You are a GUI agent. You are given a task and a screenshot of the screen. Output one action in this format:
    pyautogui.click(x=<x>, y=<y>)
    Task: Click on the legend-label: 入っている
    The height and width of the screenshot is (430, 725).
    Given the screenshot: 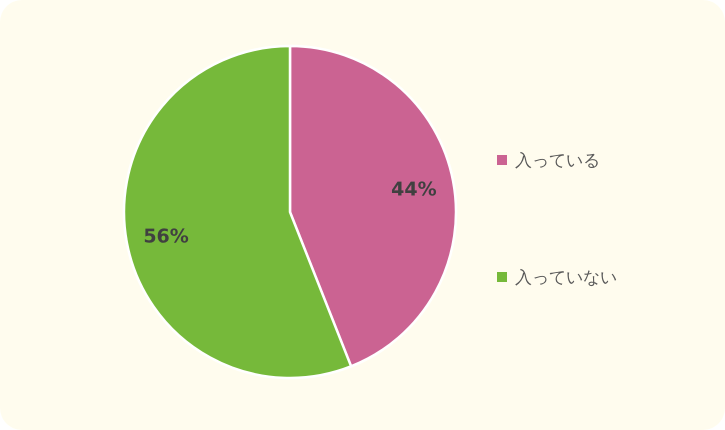 What is the action you would take?
    pyautogui.click(x=557, y=161)
    